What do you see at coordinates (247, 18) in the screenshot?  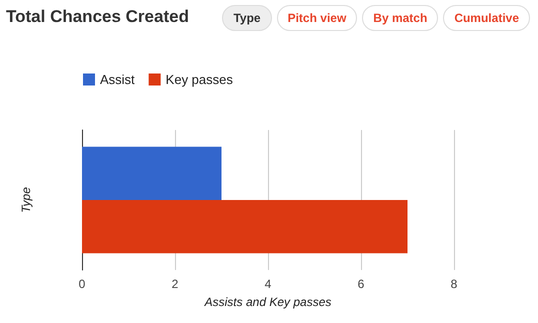 I see `tab-button: Type` at bounding box center [247, 18].